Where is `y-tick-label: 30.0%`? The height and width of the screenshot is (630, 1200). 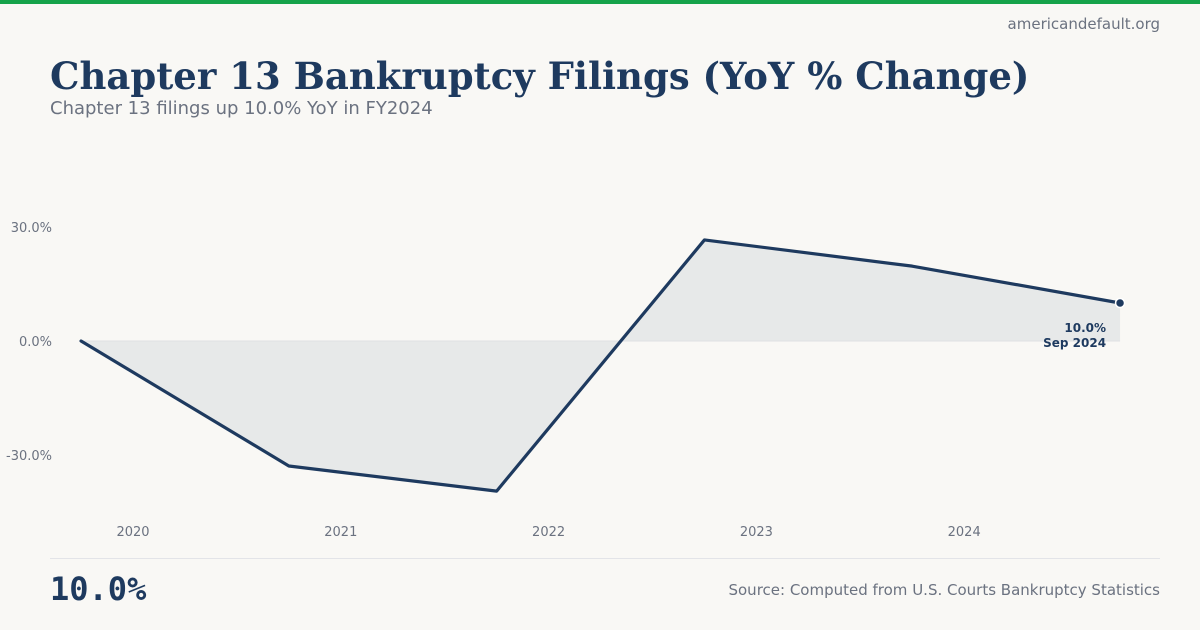
y-tick-label: 30.0% is located at coordinates (31, 228).